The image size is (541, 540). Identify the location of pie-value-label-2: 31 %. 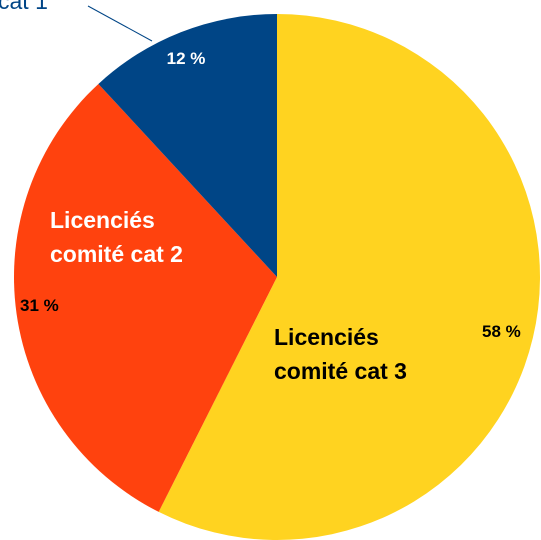
(39, 305).